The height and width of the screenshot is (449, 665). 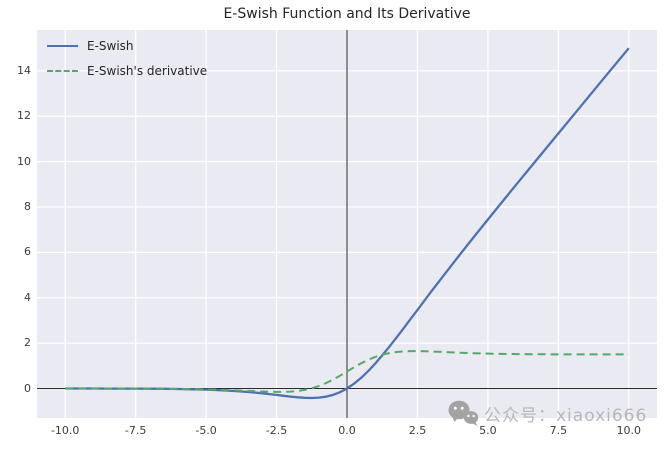 What do you see at coordinates (62, 70) in the screenshot?
I see `legend-line-sample-dashed` at bounding box center [62, 70].